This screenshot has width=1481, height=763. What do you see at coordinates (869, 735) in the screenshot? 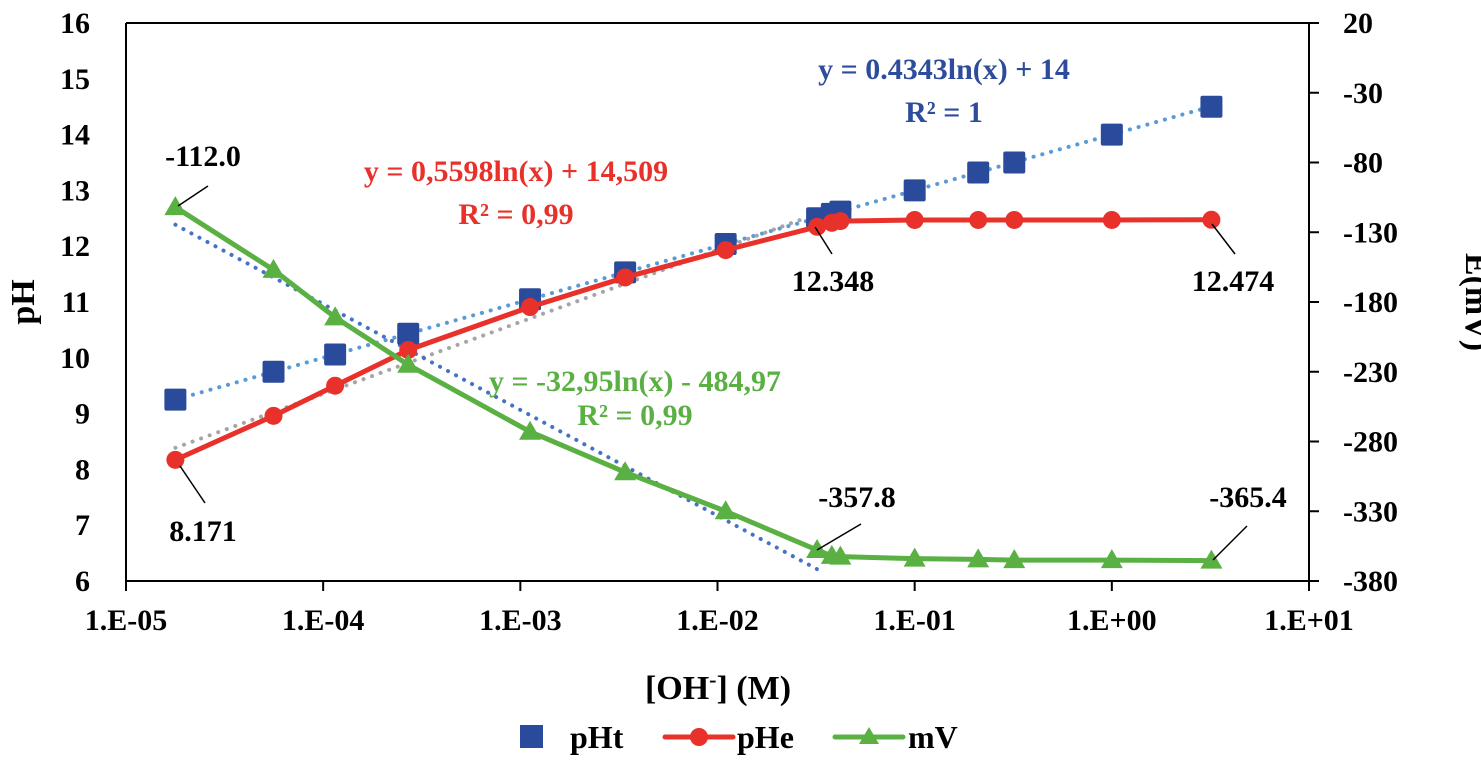
I see `legend-triangle-marker` at bounding box center [869, 735].